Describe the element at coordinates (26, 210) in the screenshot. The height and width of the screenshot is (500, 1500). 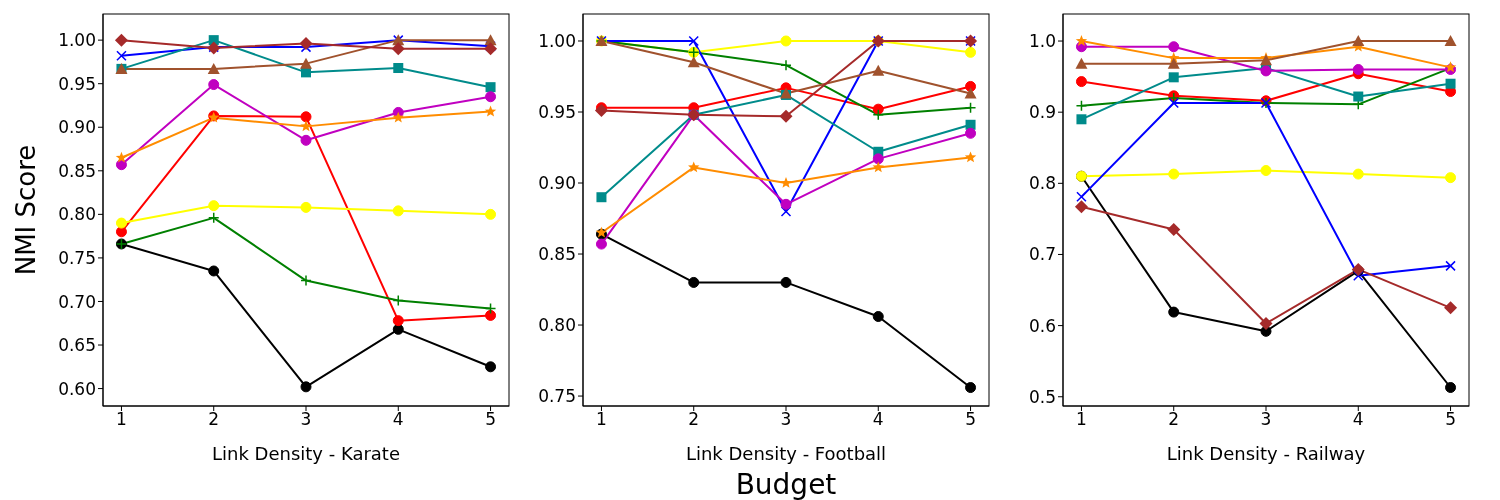
I see `y-axis-title: NMI Score` at that location.